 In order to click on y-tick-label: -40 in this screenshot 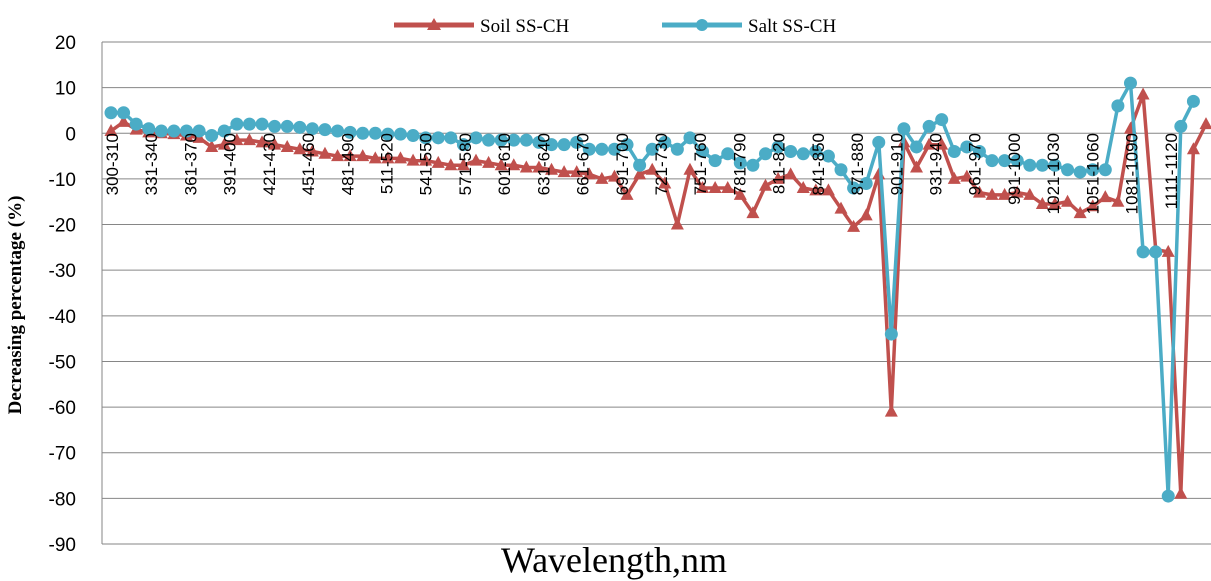, I will do `click(62, 317)`.